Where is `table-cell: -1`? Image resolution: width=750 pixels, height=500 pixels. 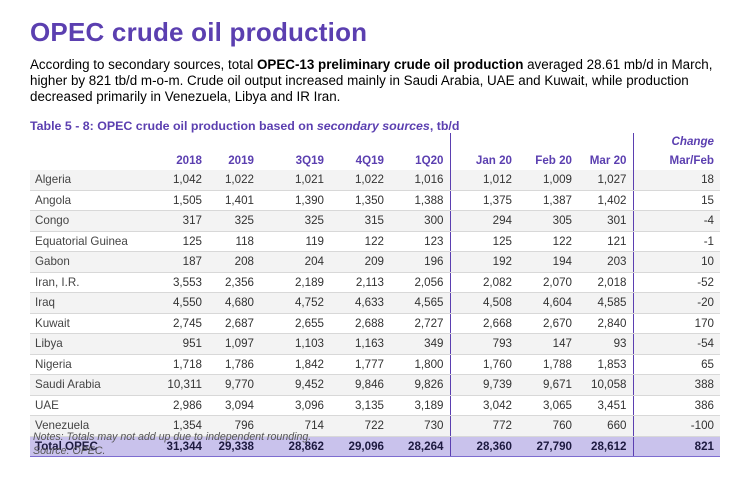
table-cell: -1 is located at coordinates (676, 241).